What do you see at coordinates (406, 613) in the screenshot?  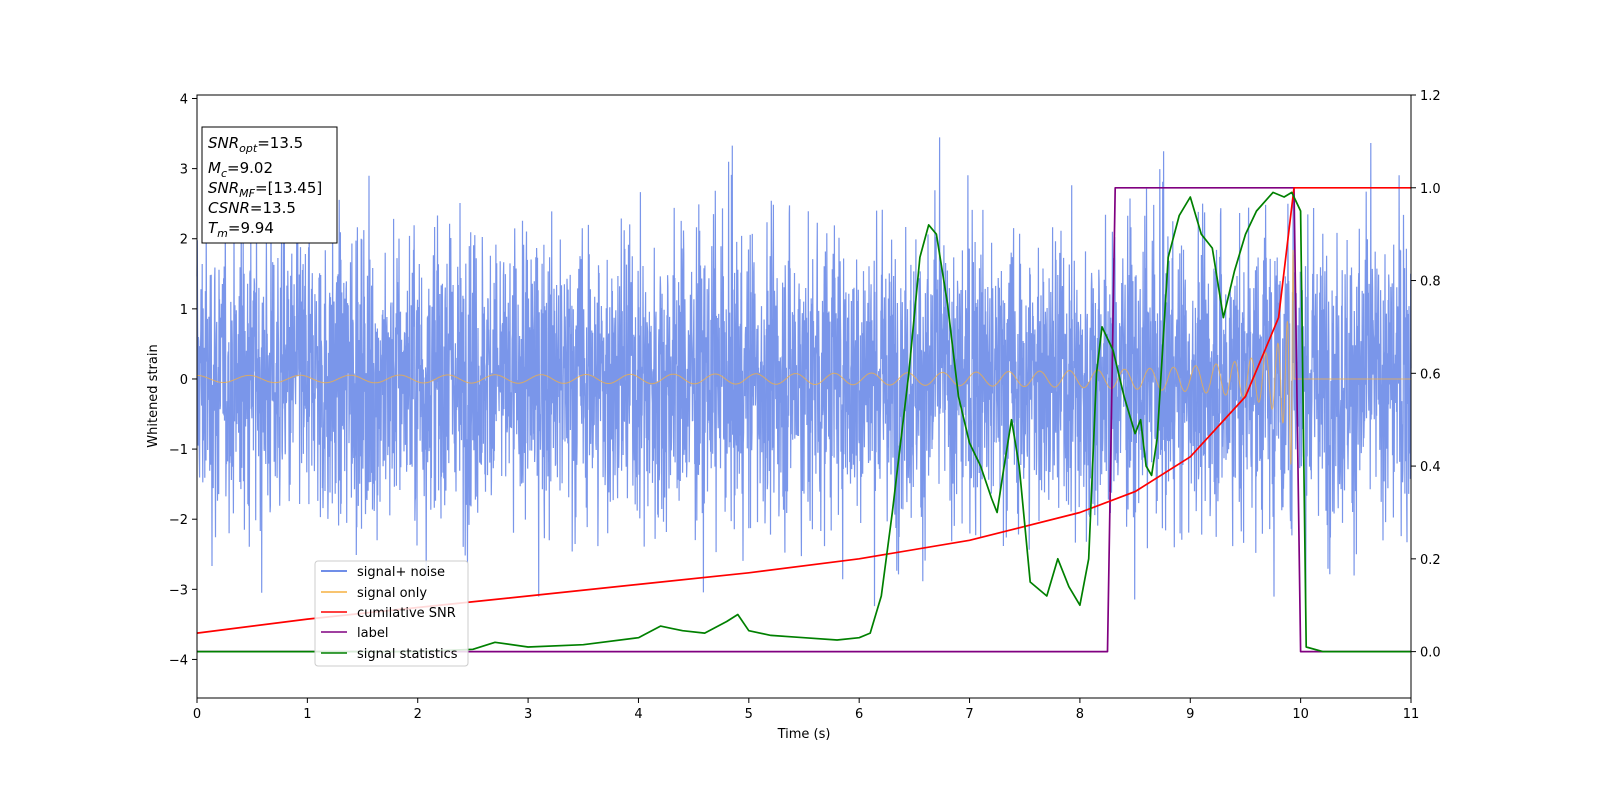 I see `legend-label-cumulative-snr: cumilative SNR` at bounding box center [406, 613].